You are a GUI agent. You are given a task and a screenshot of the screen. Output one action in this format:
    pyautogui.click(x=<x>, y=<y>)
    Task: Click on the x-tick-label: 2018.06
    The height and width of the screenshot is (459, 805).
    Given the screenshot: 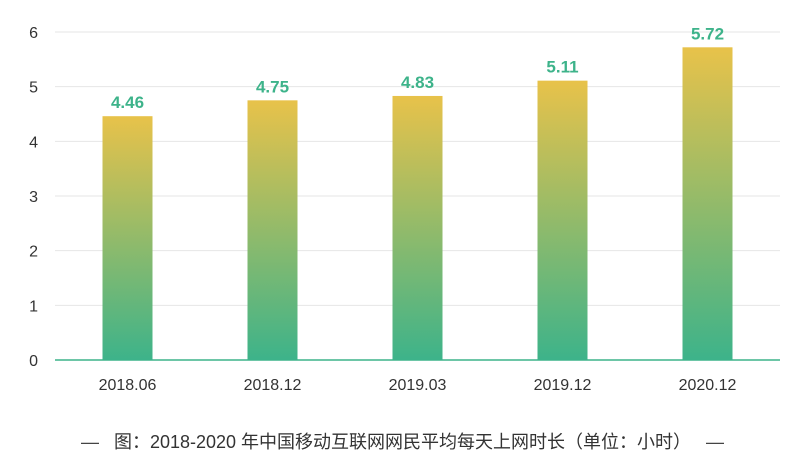 What is the action you would take?
    pyautogui.click(x=128, y=385)
    